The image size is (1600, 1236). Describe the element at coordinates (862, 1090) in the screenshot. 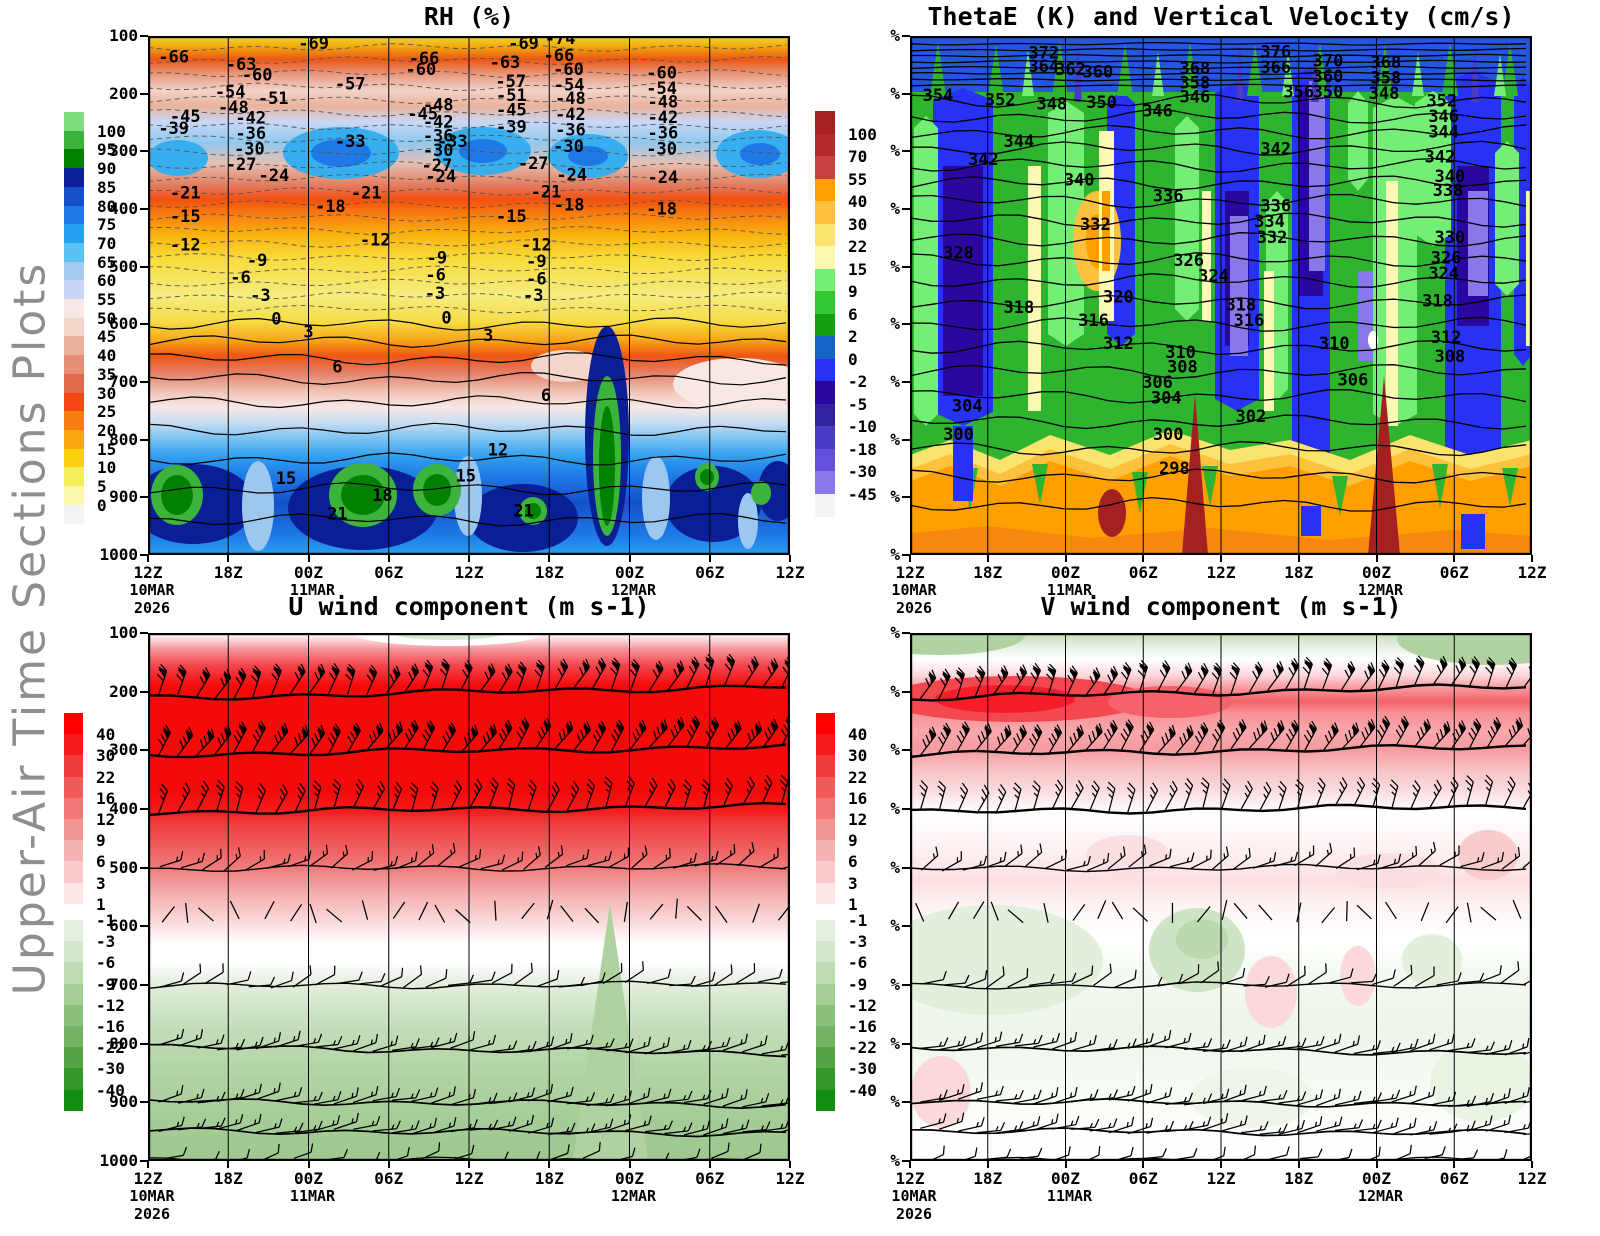

I see `colorbar-tick-label: -40` at that location.